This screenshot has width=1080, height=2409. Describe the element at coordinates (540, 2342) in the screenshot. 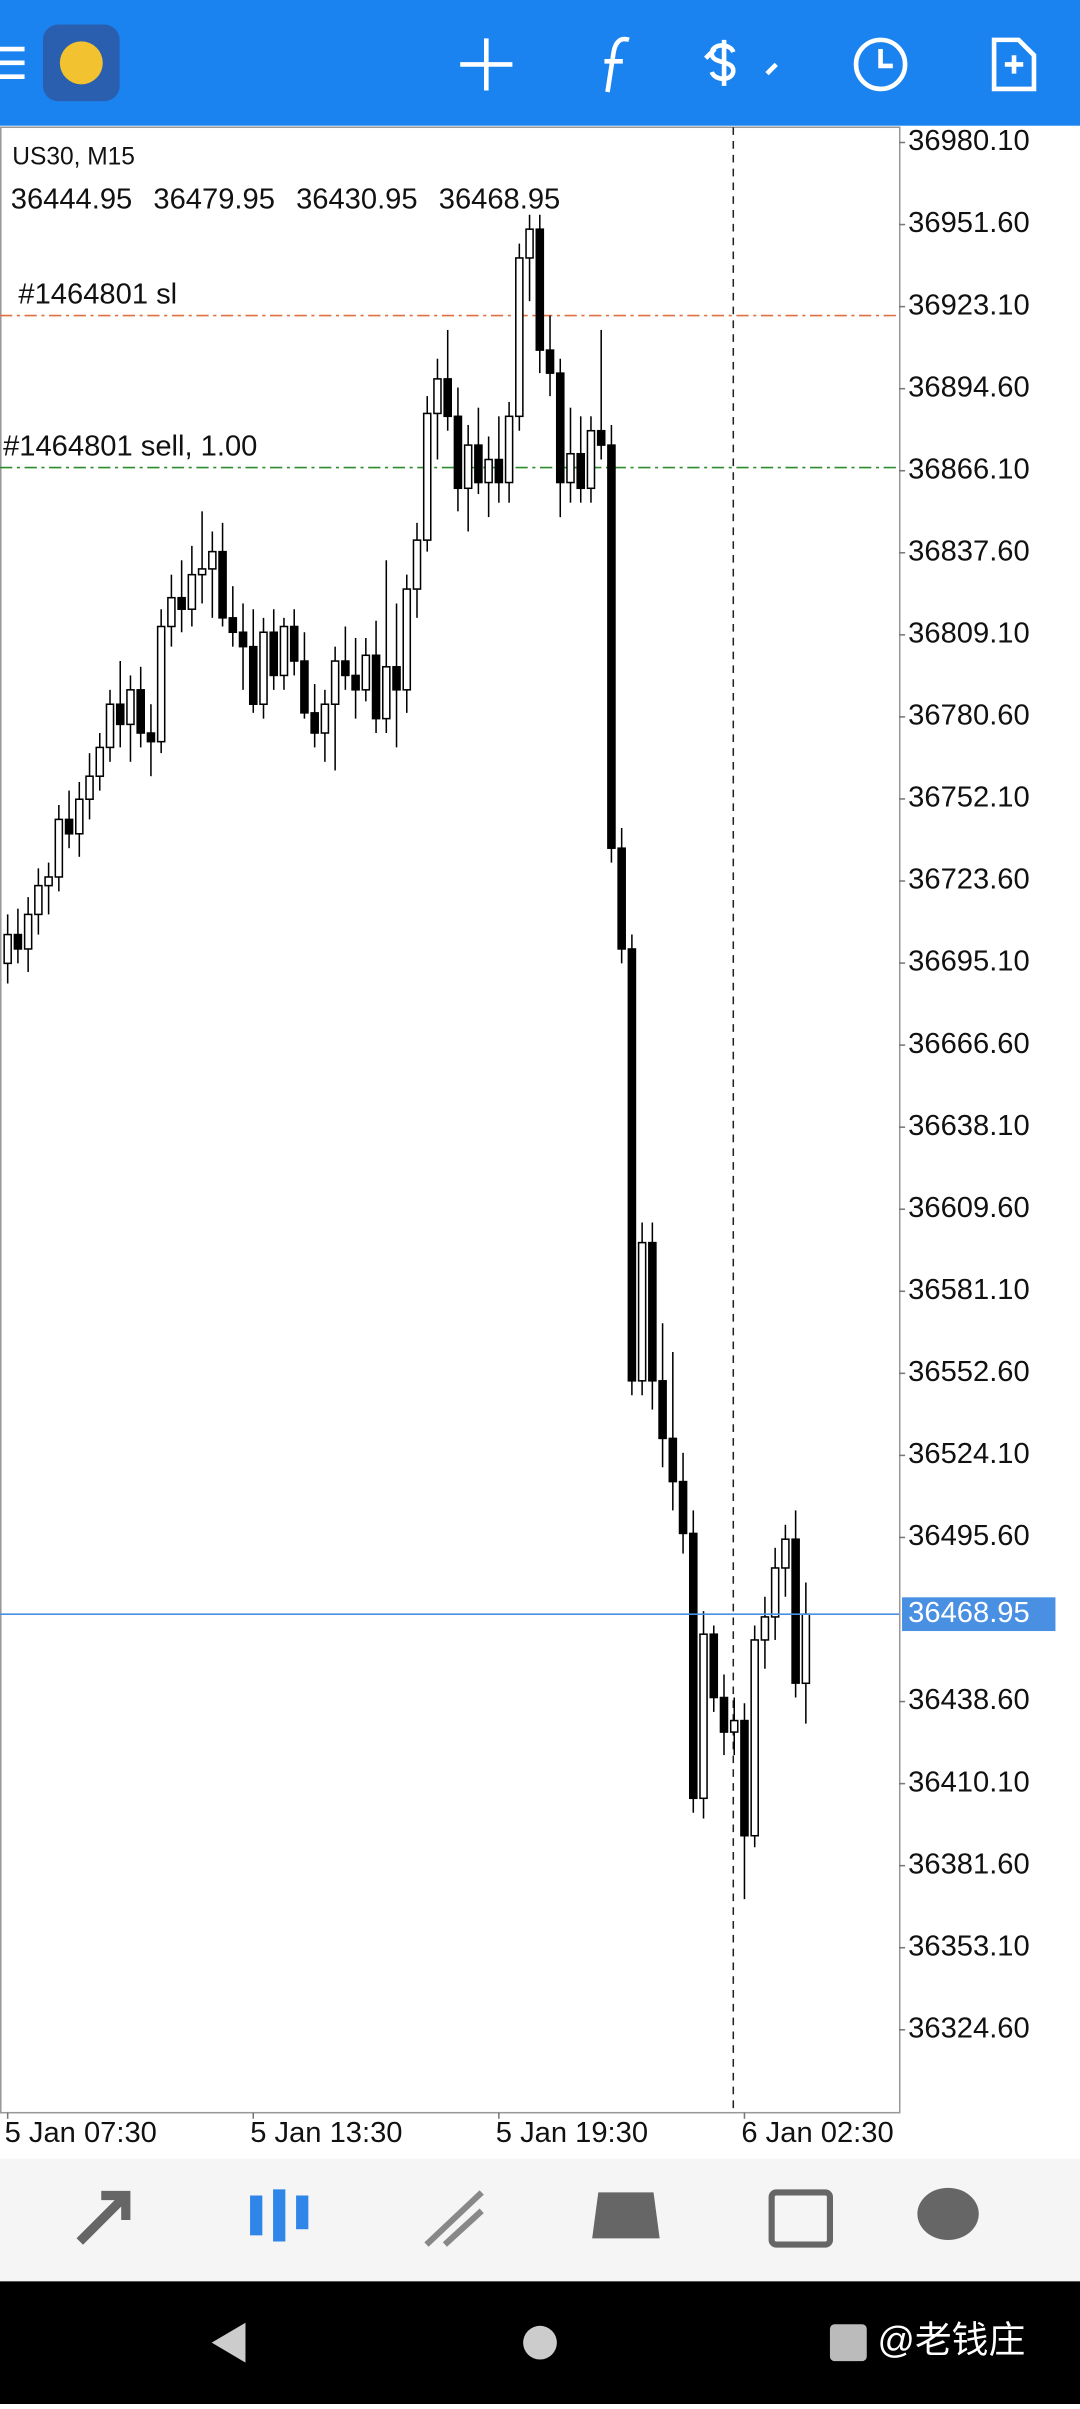

I see `home-button` at that location.